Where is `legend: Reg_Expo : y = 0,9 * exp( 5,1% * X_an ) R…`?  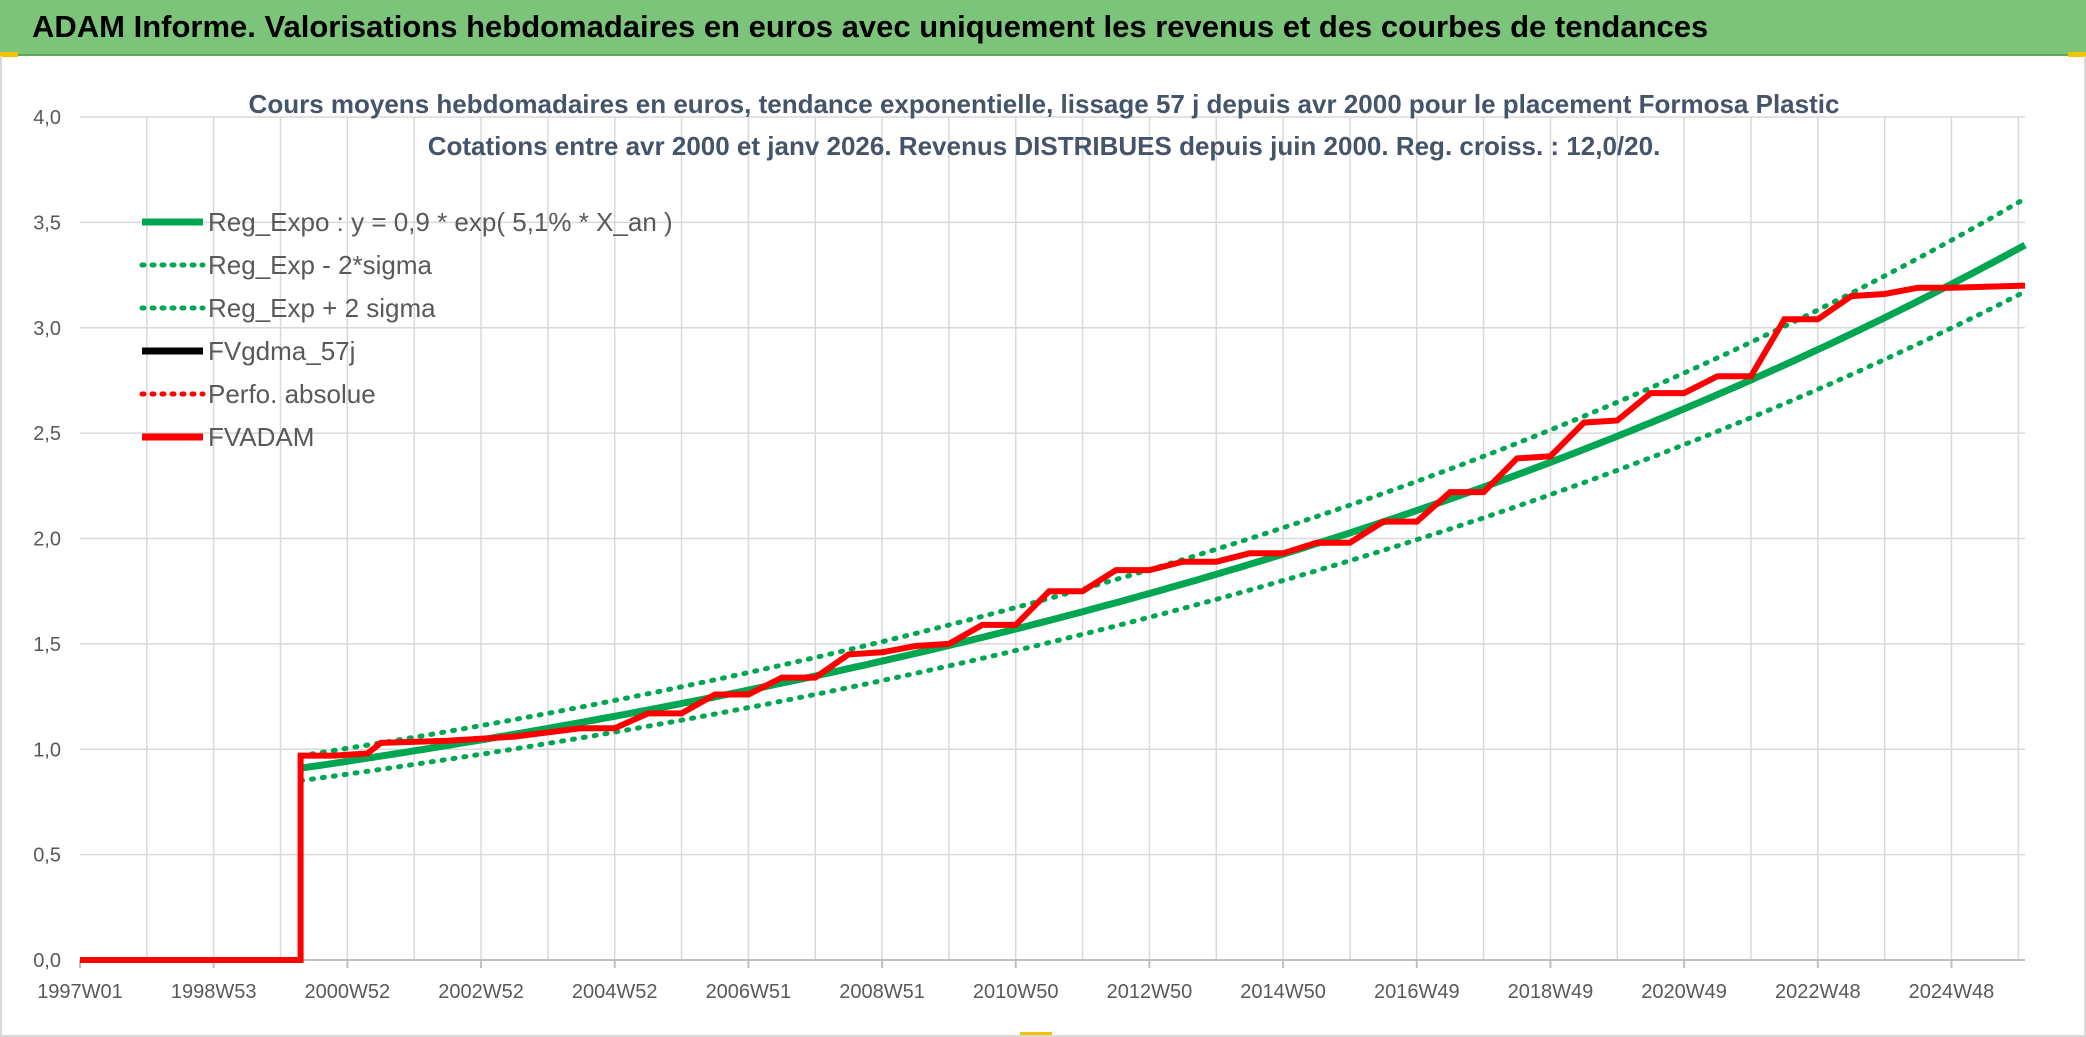 legend: Reg_Expo : y = 0,9 * exp( 5,1% * X_an ) R… is located at coordinates (406, 329).